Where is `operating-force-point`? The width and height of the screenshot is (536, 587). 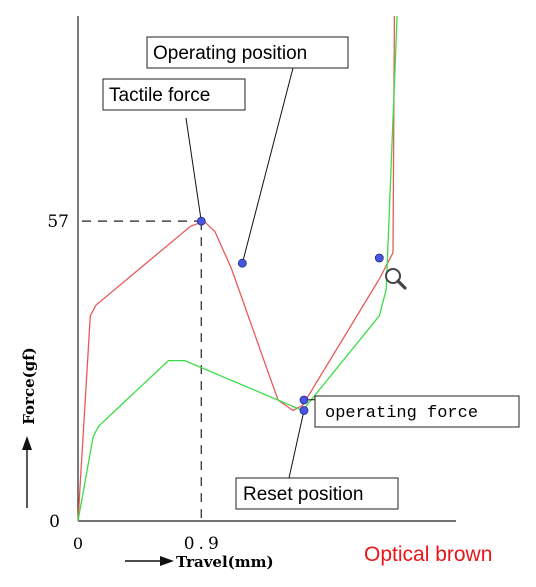 operating-force-point is located at coordinates (304, 400).